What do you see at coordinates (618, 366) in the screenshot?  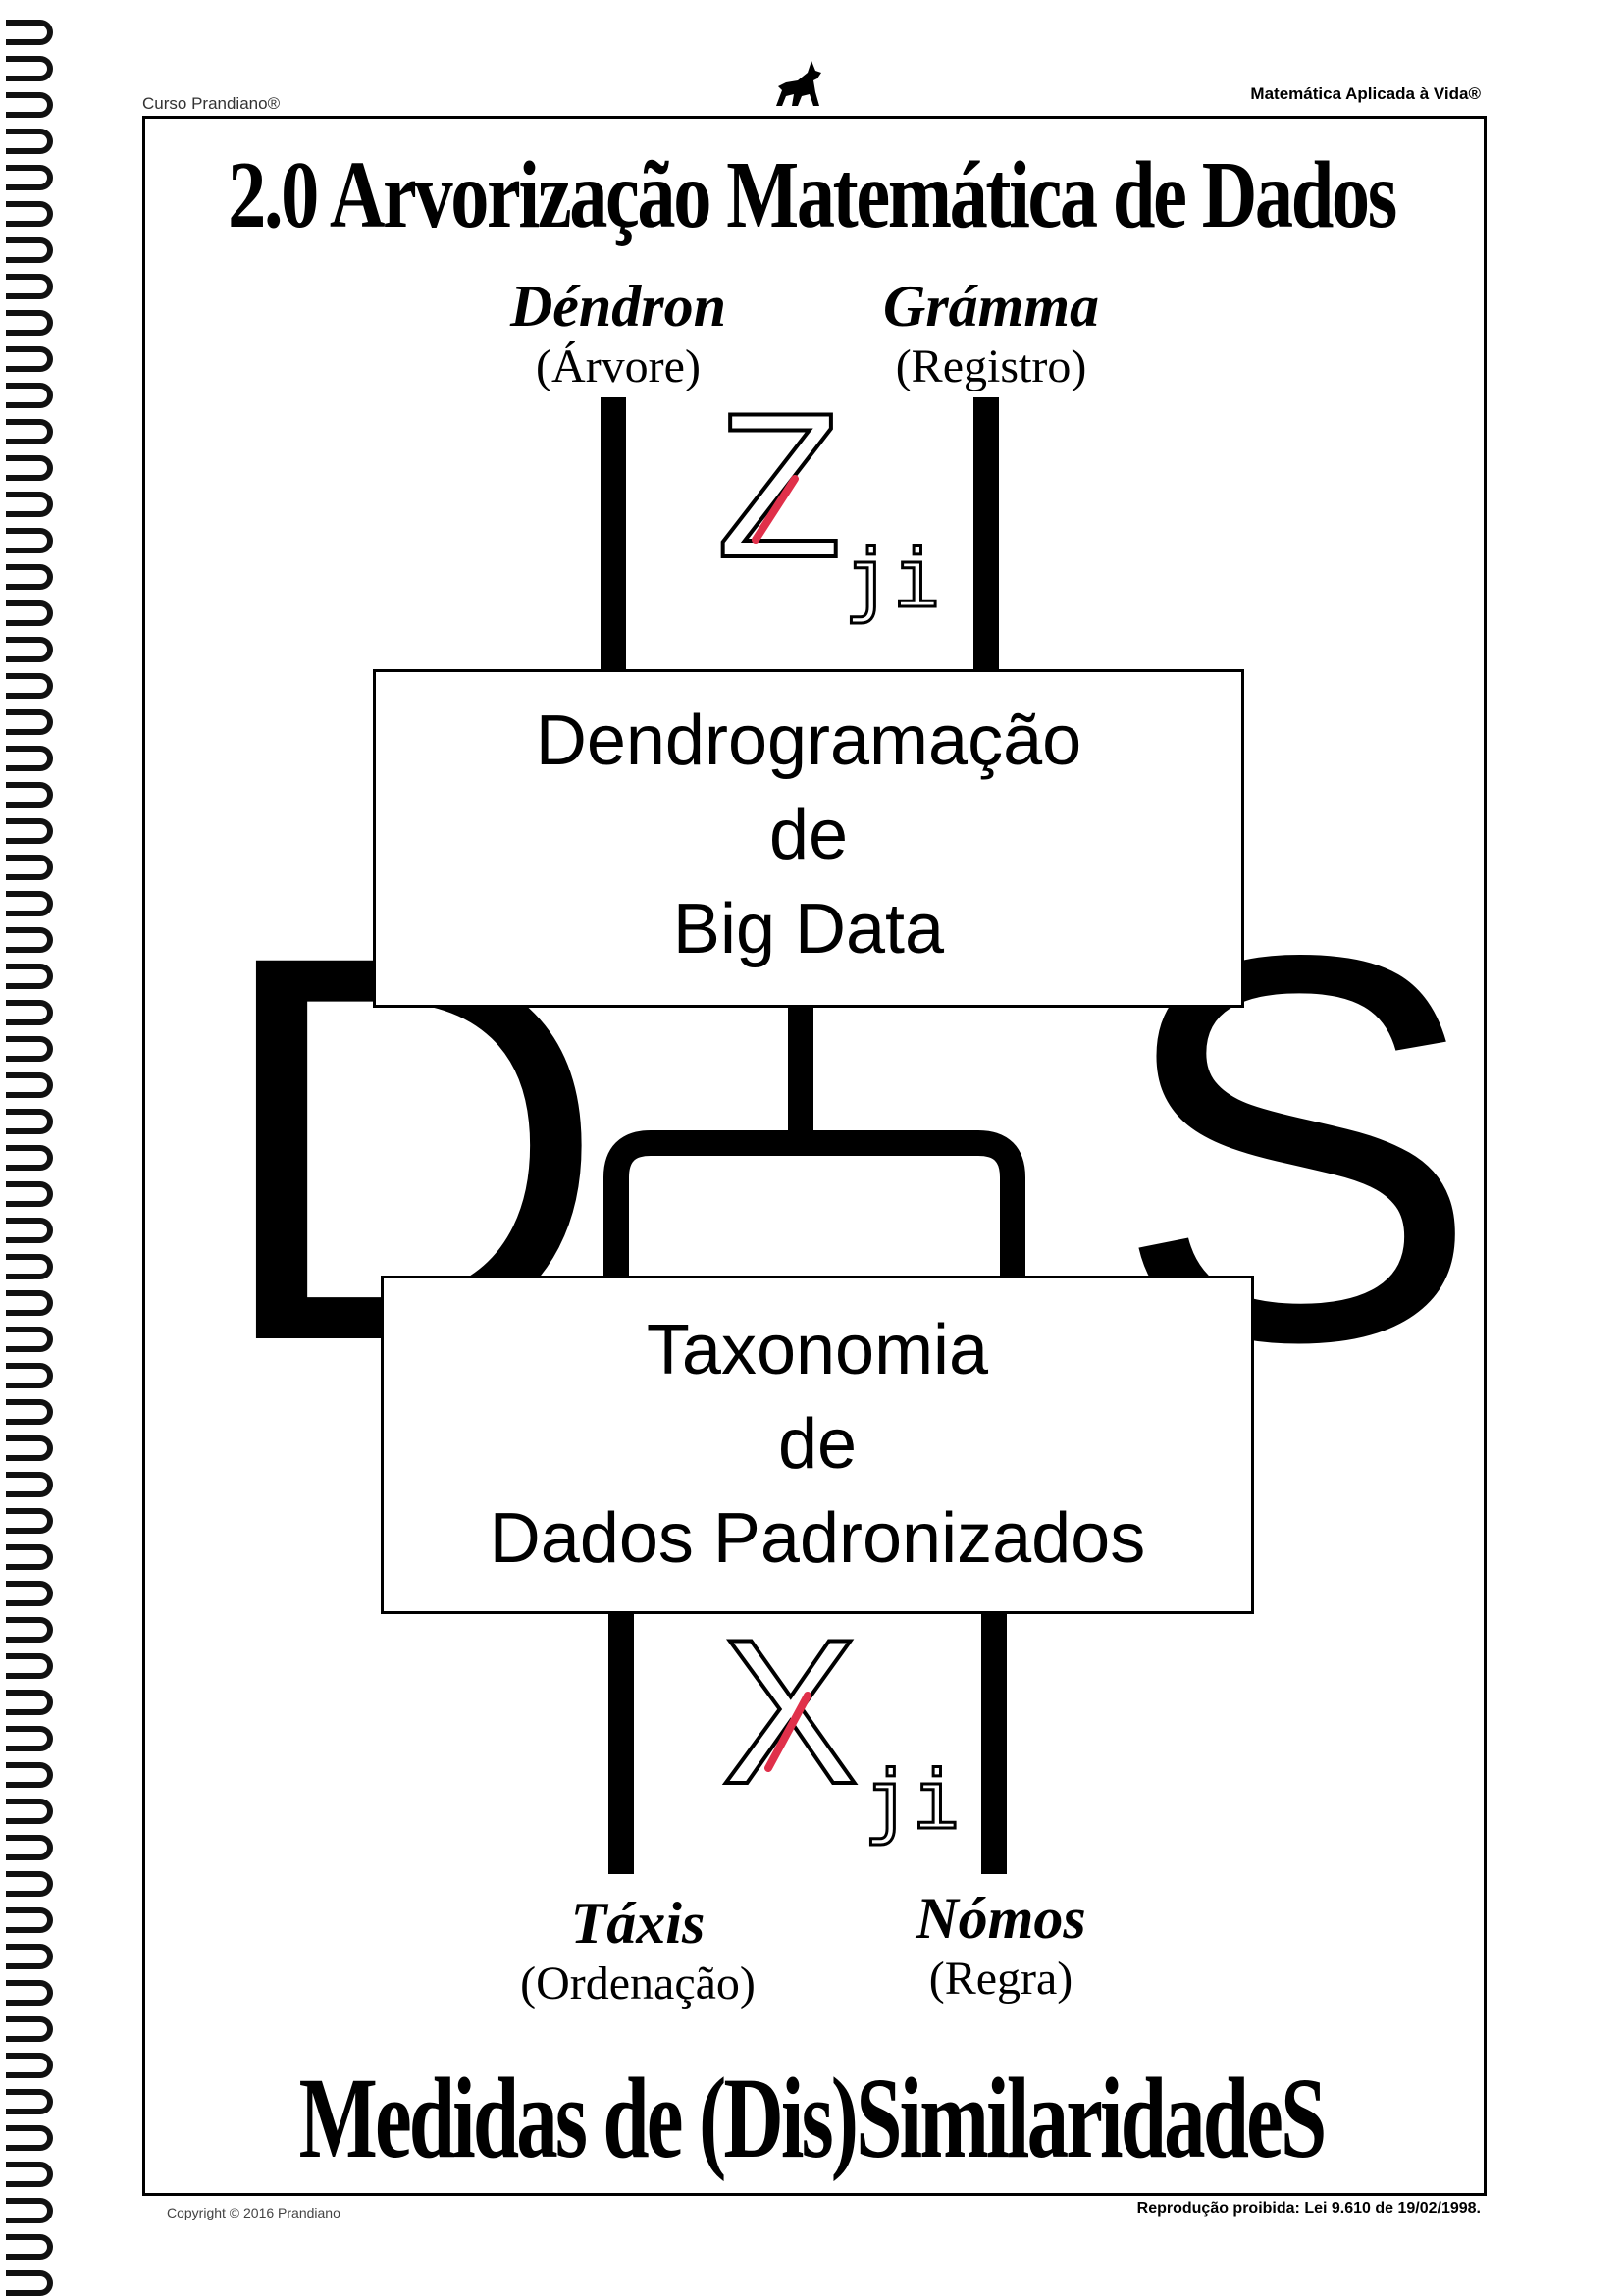 I see `label-dendron-translation: (Árvore)` at bounding box center [618, 366].